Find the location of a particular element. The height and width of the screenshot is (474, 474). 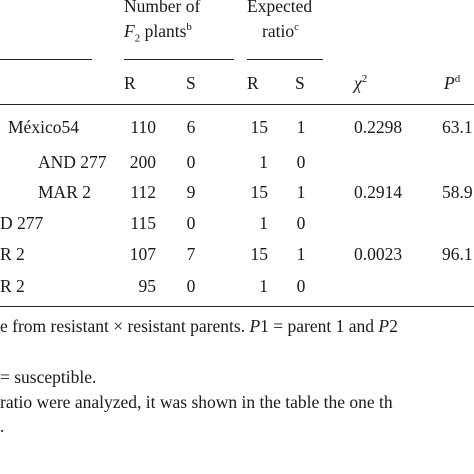

p-value: 63.1 is located at coordinates (457, 127).